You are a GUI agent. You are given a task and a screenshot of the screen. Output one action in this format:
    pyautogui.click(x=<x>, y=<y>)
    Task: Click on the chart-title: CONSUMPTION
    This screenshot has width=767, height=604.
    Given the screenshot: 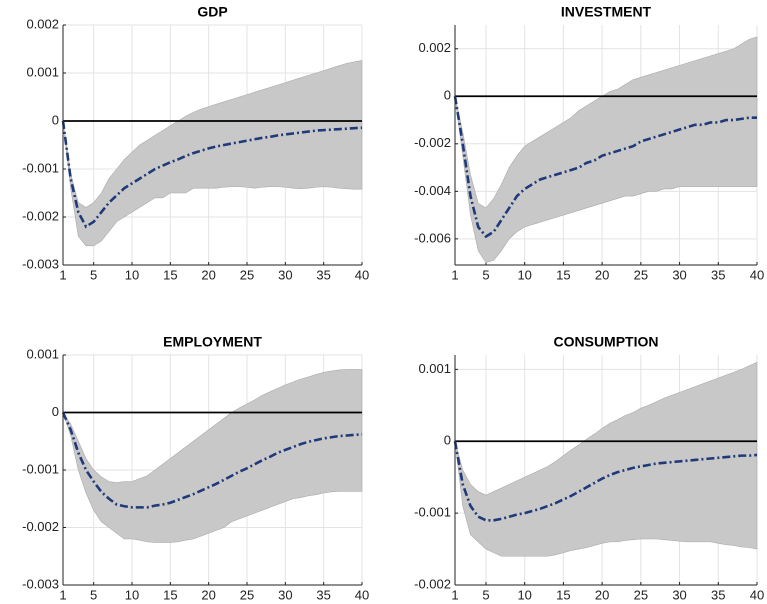 What is the action you would take?
    pyautogui.click(x=606, y=342)
    